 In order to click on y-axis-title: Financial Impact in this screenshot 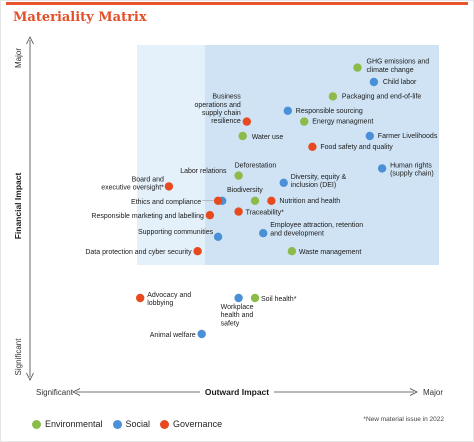, I will do `click(18, 206)`.